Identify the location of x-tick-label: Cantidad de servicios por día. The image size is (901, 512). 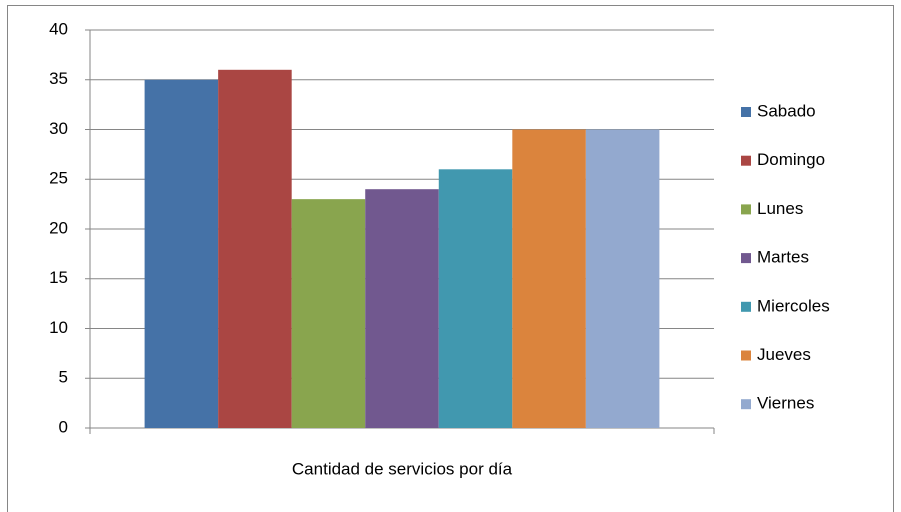
(402, 468).